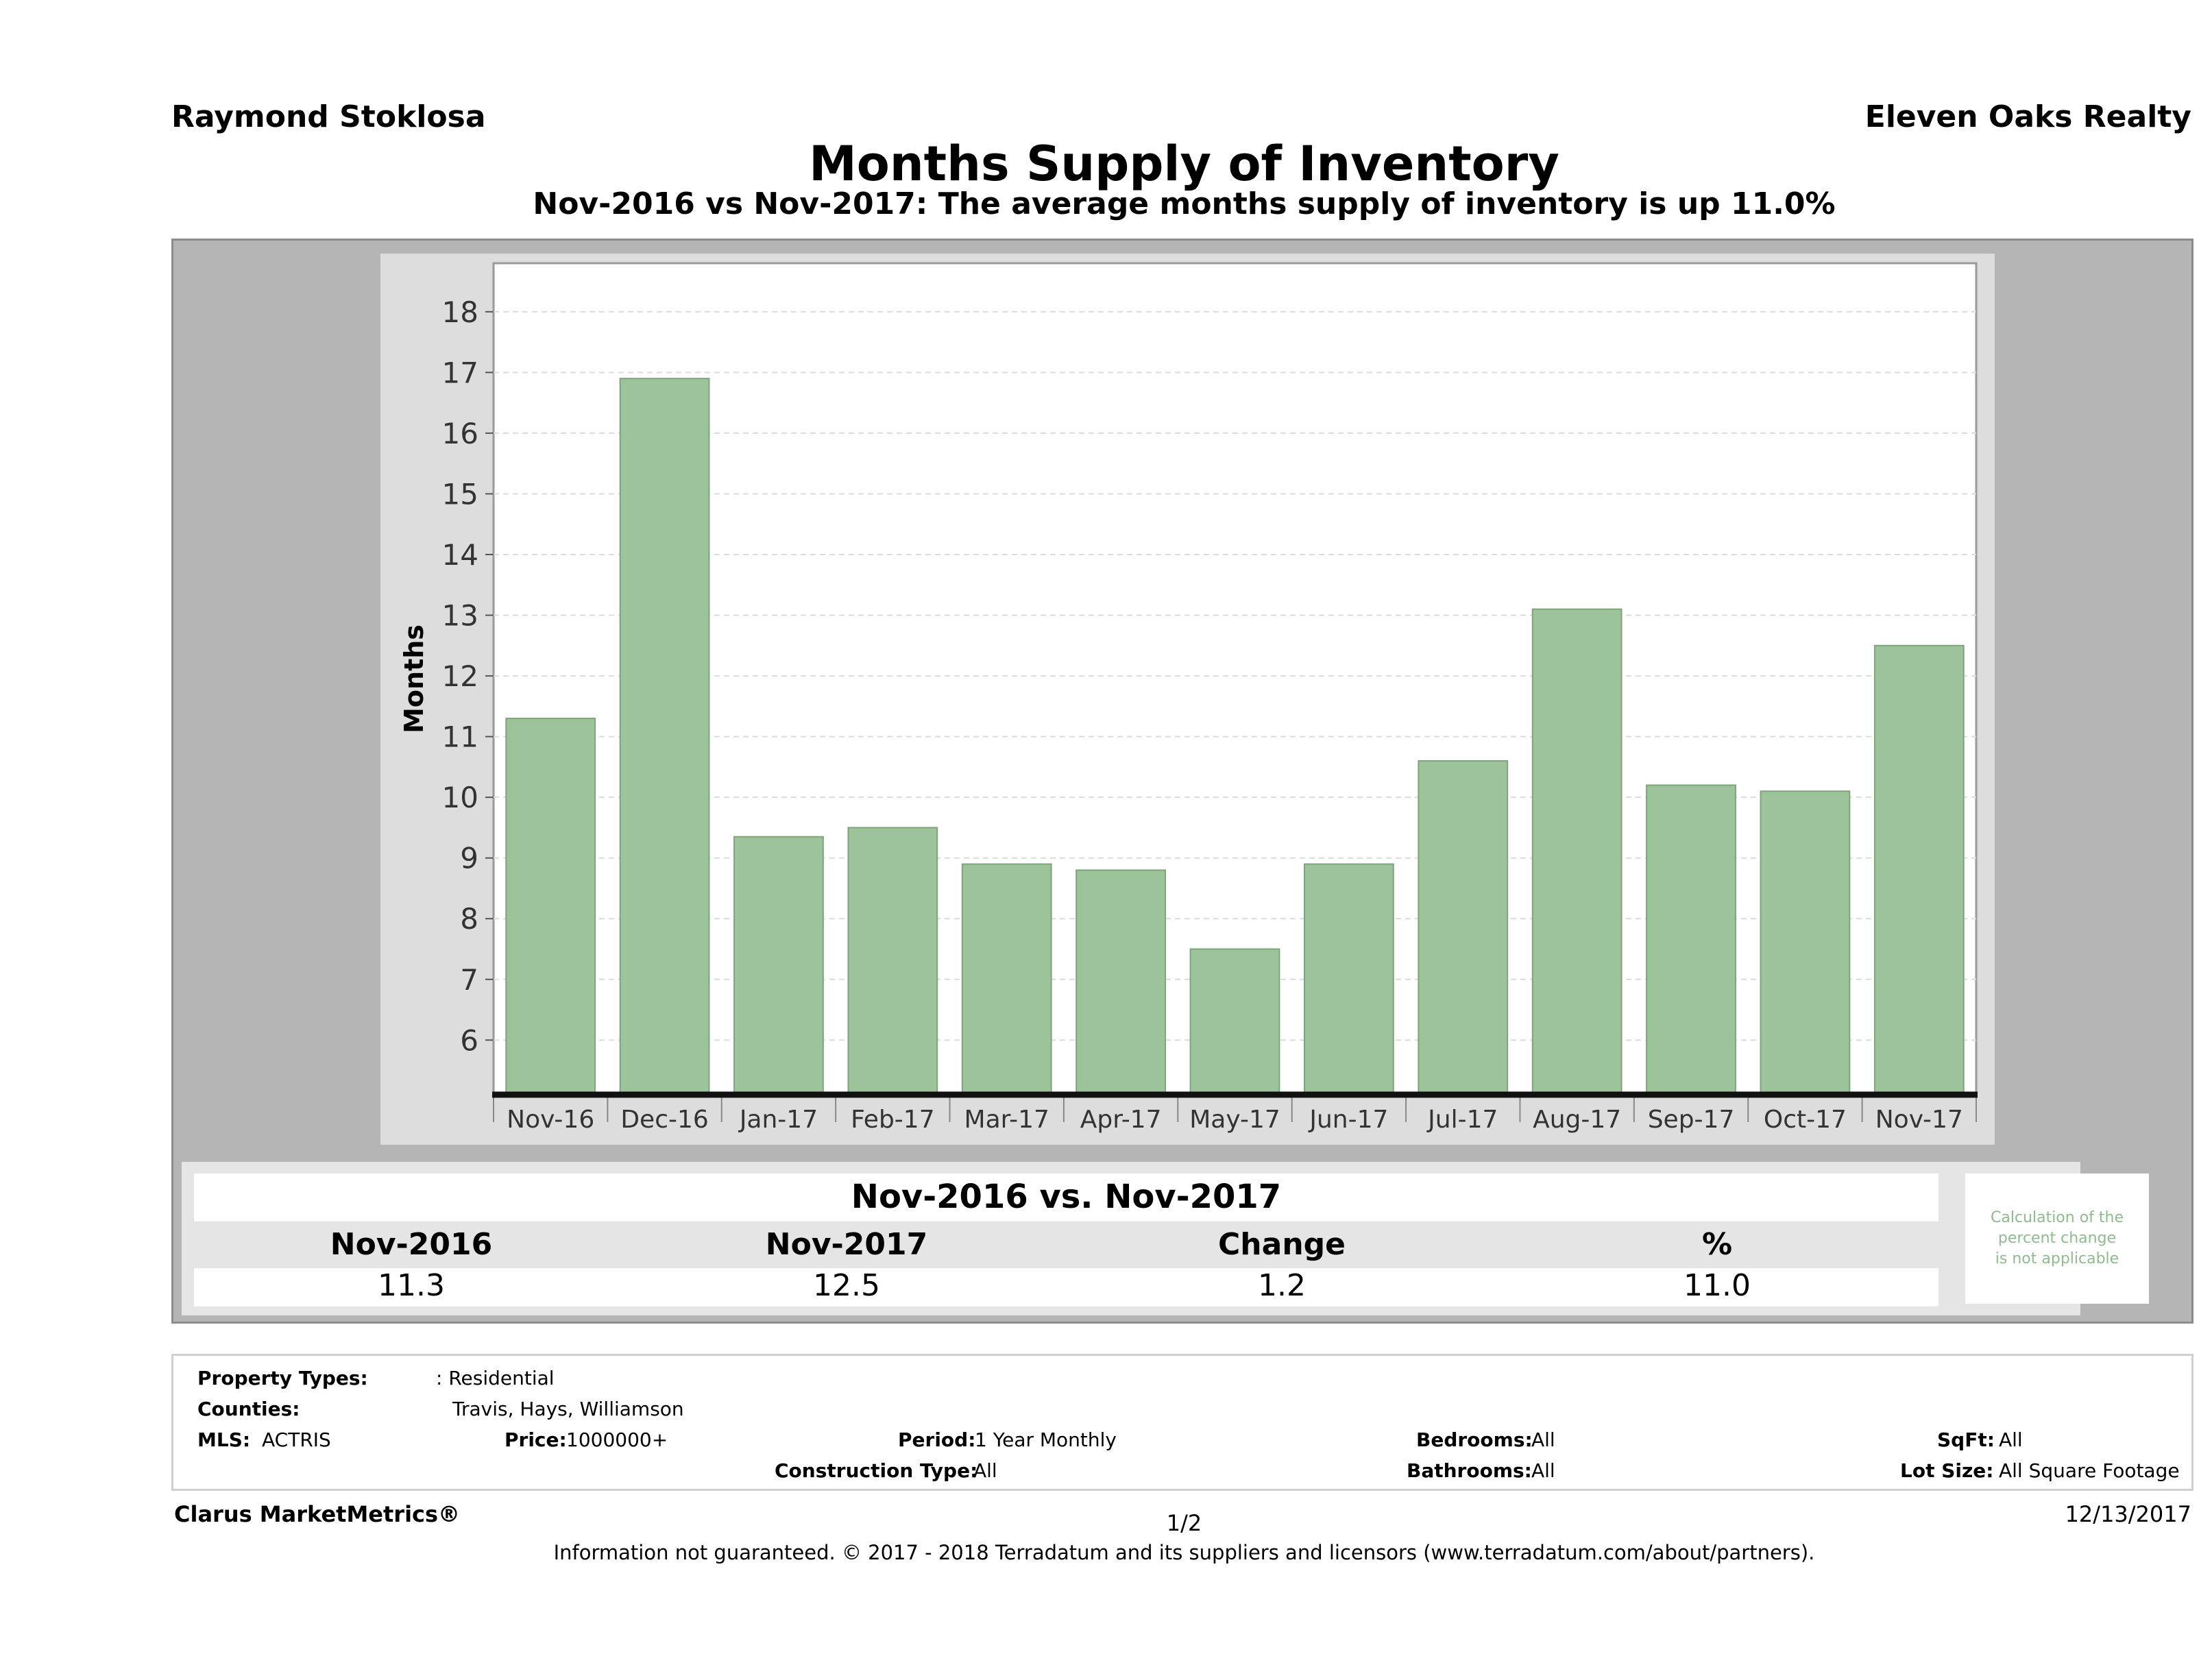 This screenshot has width=2212, height=1678. I want to click on x-tick-label: Aug-17, so click(1577, 1120).